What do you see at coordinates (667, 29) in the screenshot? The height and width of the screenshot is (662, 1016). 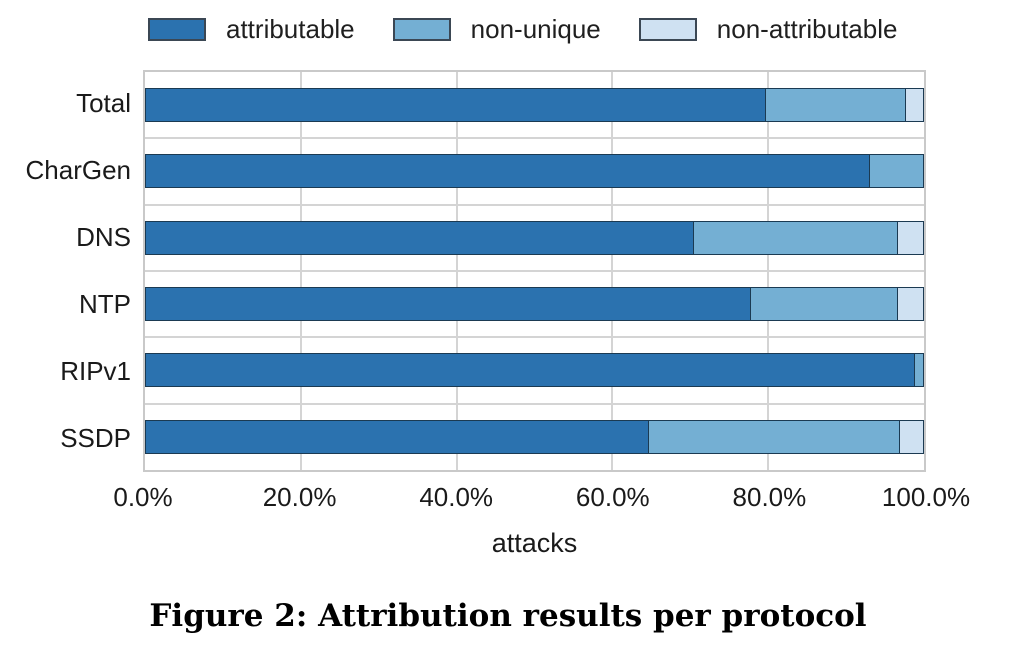 I see `legend-swatch-non-attributable-icon` at bounding box center [667, 29].